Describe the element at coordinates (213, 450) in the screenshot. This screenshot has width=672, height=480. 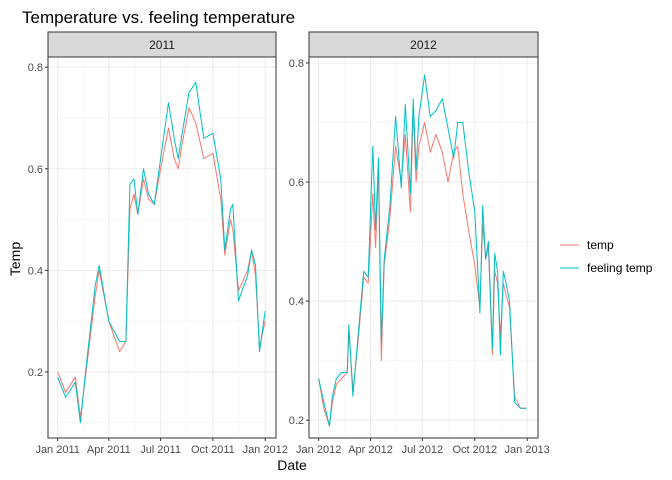
I see `x-tick-label: Oct 2011` at that location.